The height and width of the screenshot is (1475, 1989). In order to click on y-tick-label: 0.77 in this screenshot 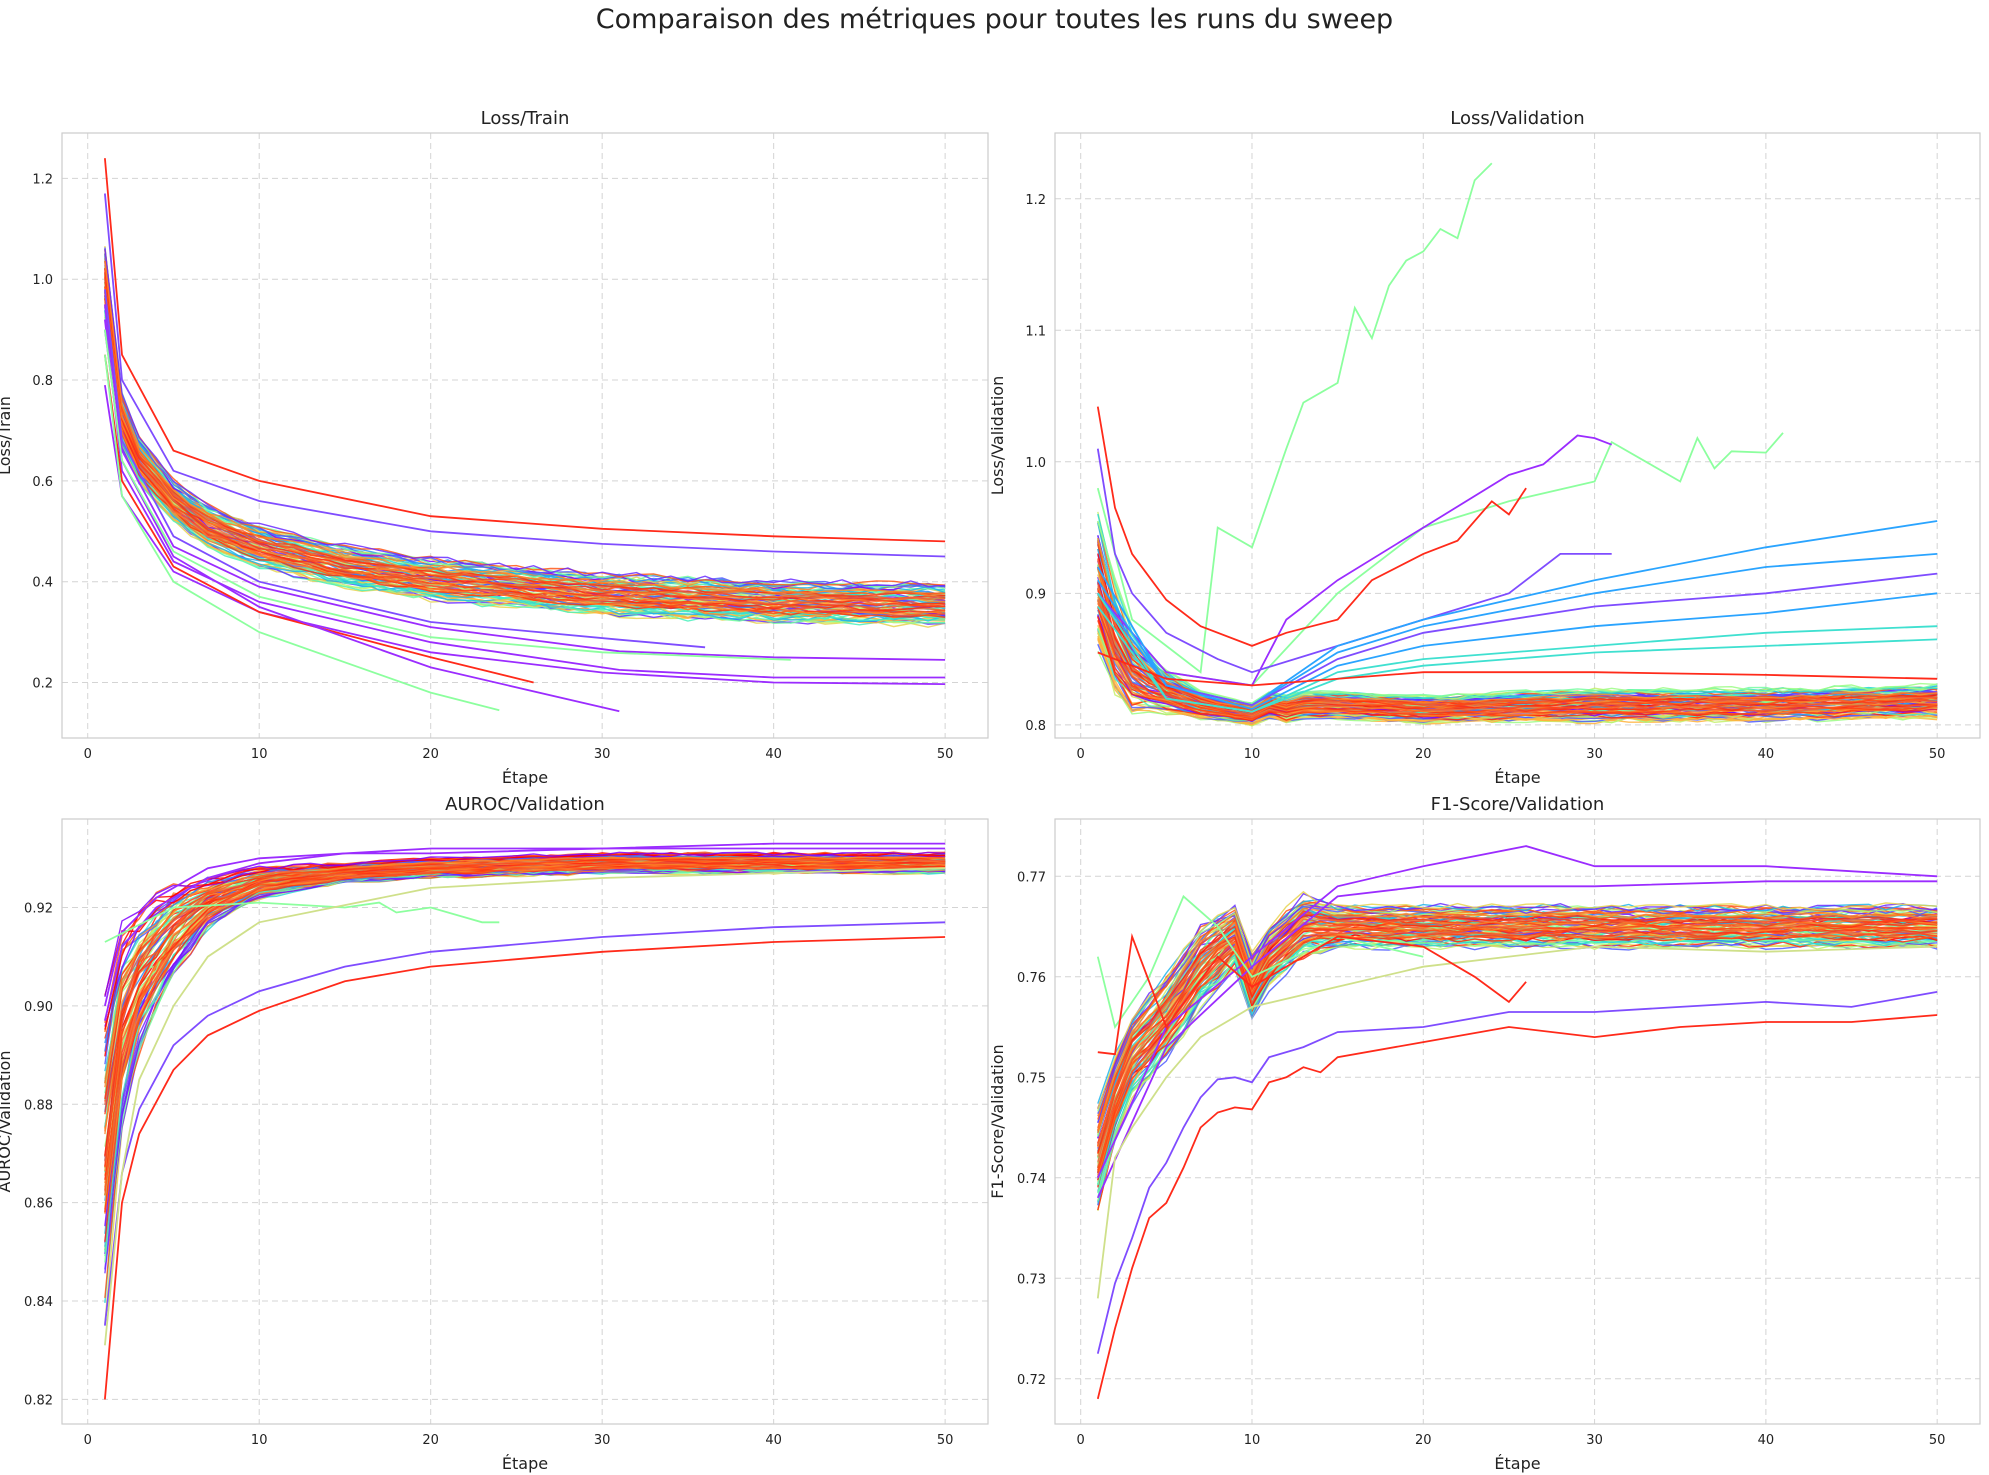, I will do `click(1031, 877)`.